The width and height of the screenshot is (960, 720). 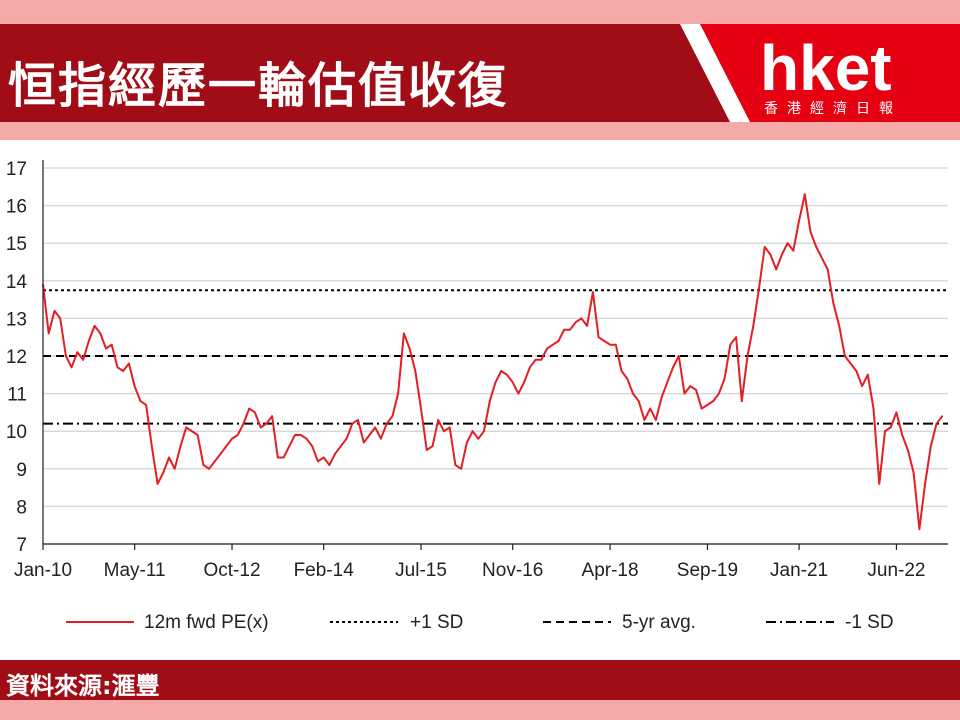 I want to click on x-tick-label: Apr-18, so click(x=610, y=570).